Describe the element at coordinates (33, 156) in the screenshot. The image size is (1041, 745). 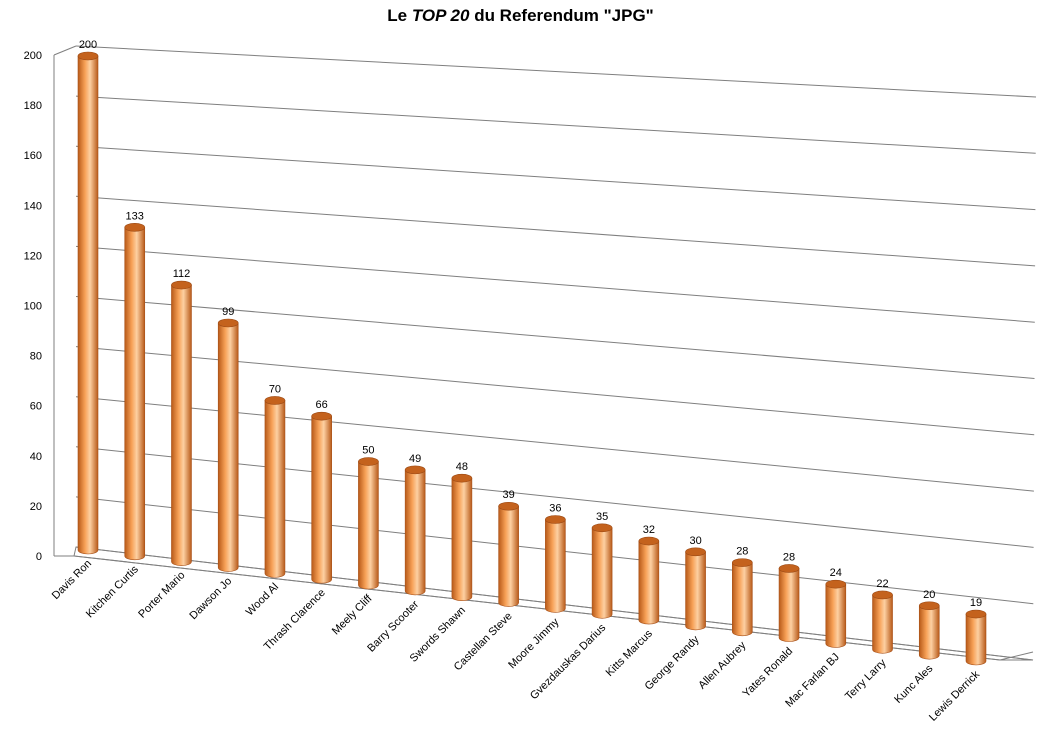
I see `y-tick-label: 160` at that location.